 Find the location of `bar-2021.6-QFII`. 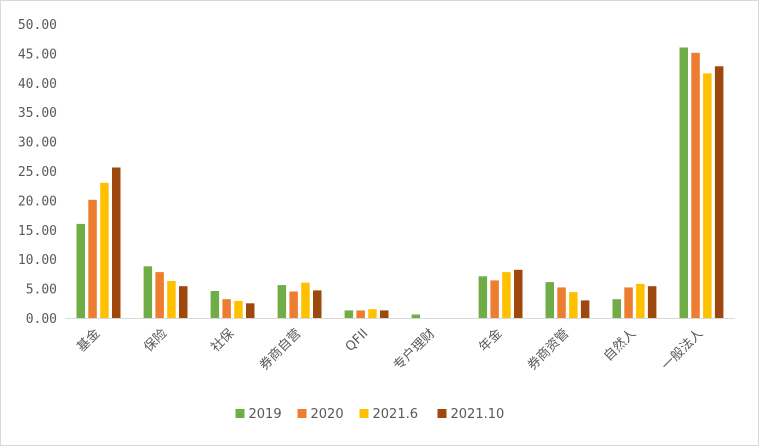

bar-2021.6-QFII is located at coordinates (372, 313).